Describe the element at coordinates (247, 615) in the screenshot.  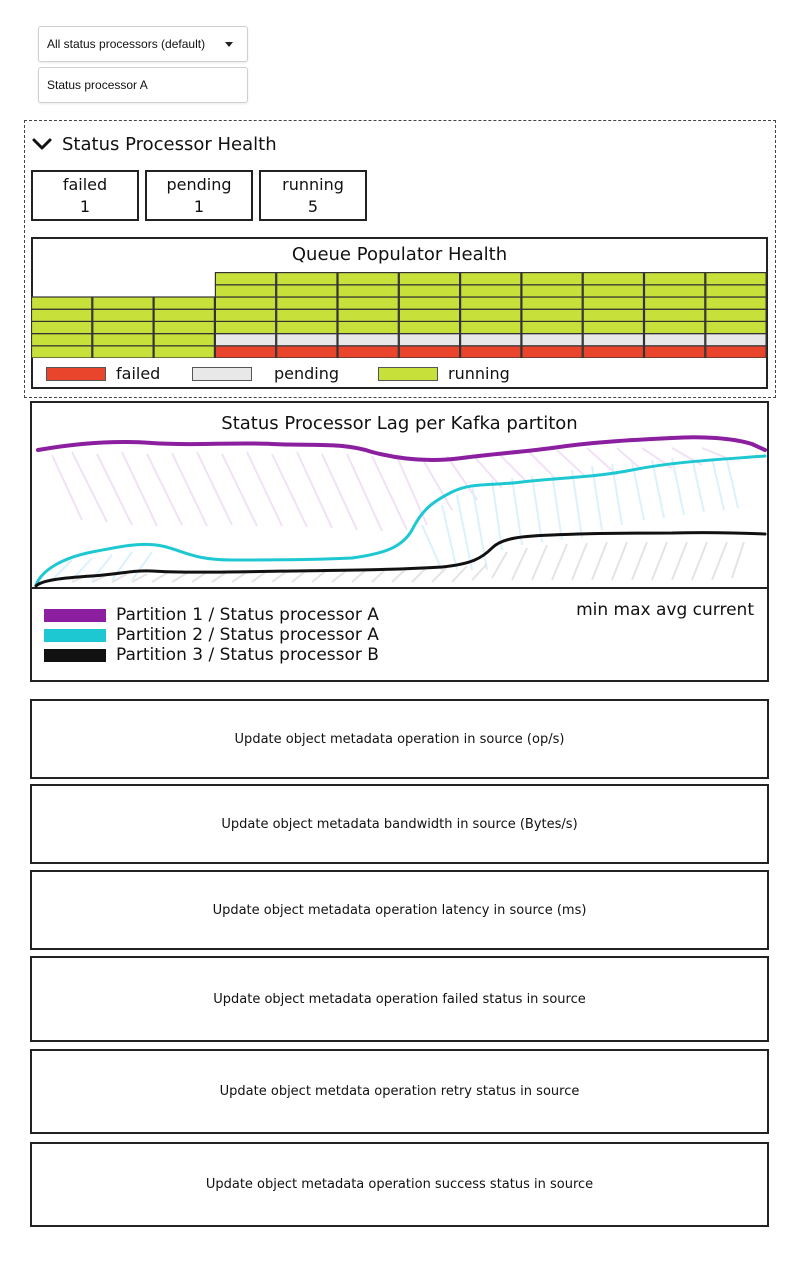
I see `legend-partition-1-label: Partition 1 / Status processor A` at that location.